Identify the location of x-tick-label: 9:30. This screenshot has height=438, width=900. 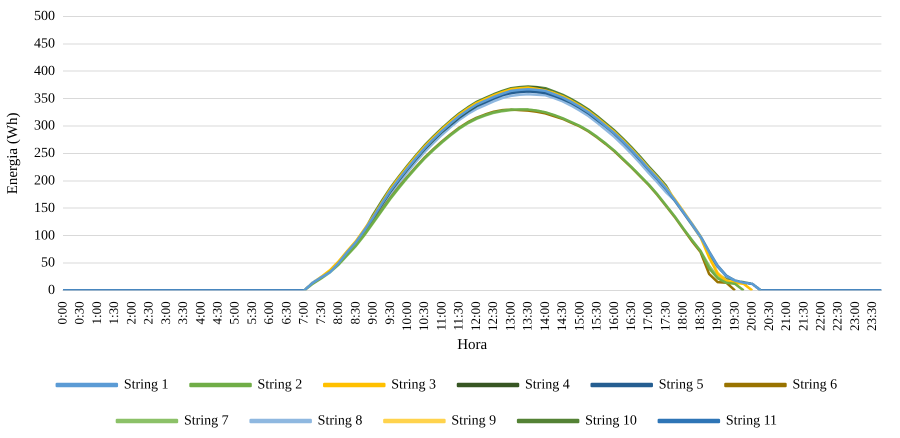
(389, 313).